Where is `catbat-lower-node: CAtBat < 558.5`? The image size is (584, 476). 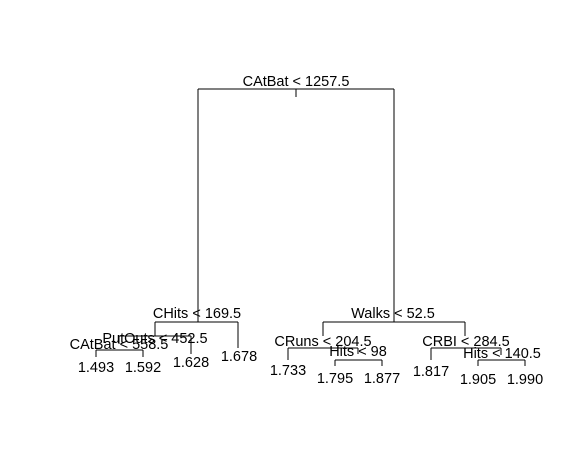 catbat-lower-node: CAtBat < 558.5 is located at coordinates (119, 347).